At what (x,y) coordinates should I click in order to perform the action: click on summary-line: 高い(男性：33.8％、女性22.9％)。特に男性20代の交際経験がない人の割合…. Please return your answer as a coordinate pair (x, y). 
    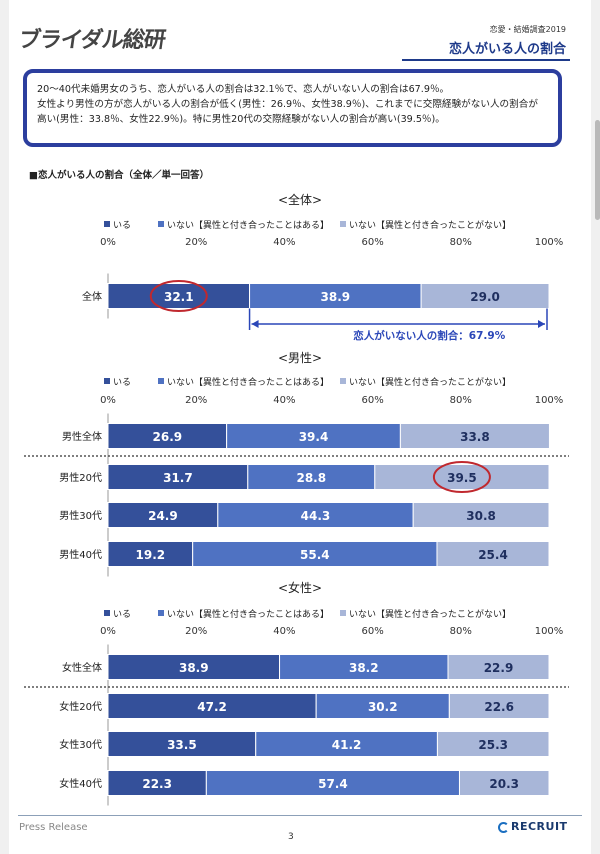
    Looking at the image, I should click on (241, 119).